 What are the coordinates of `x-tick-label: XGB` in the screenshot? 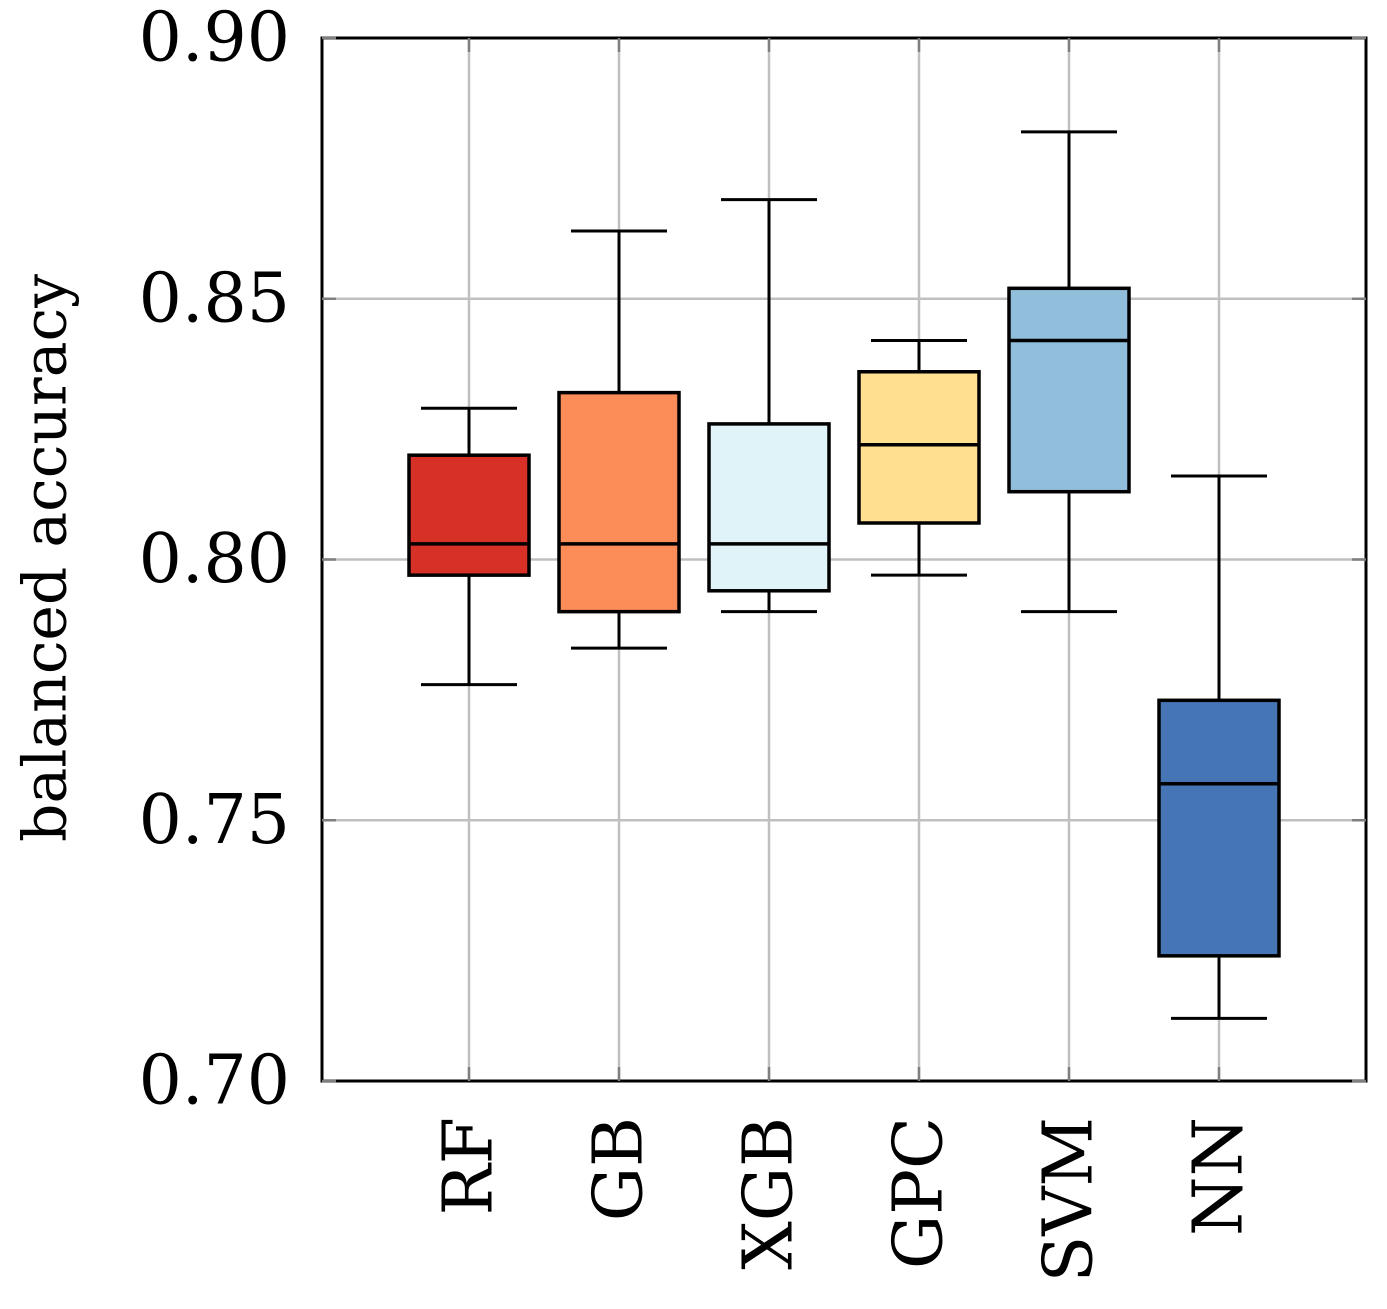 It's located at (769, 1193).